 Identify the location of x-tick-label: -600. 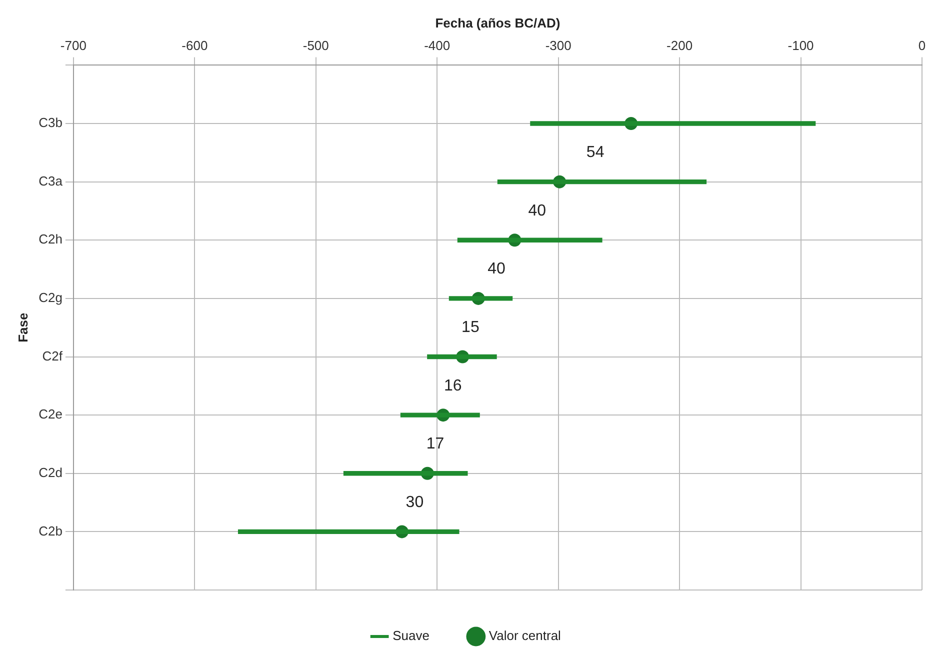
(195, 45).